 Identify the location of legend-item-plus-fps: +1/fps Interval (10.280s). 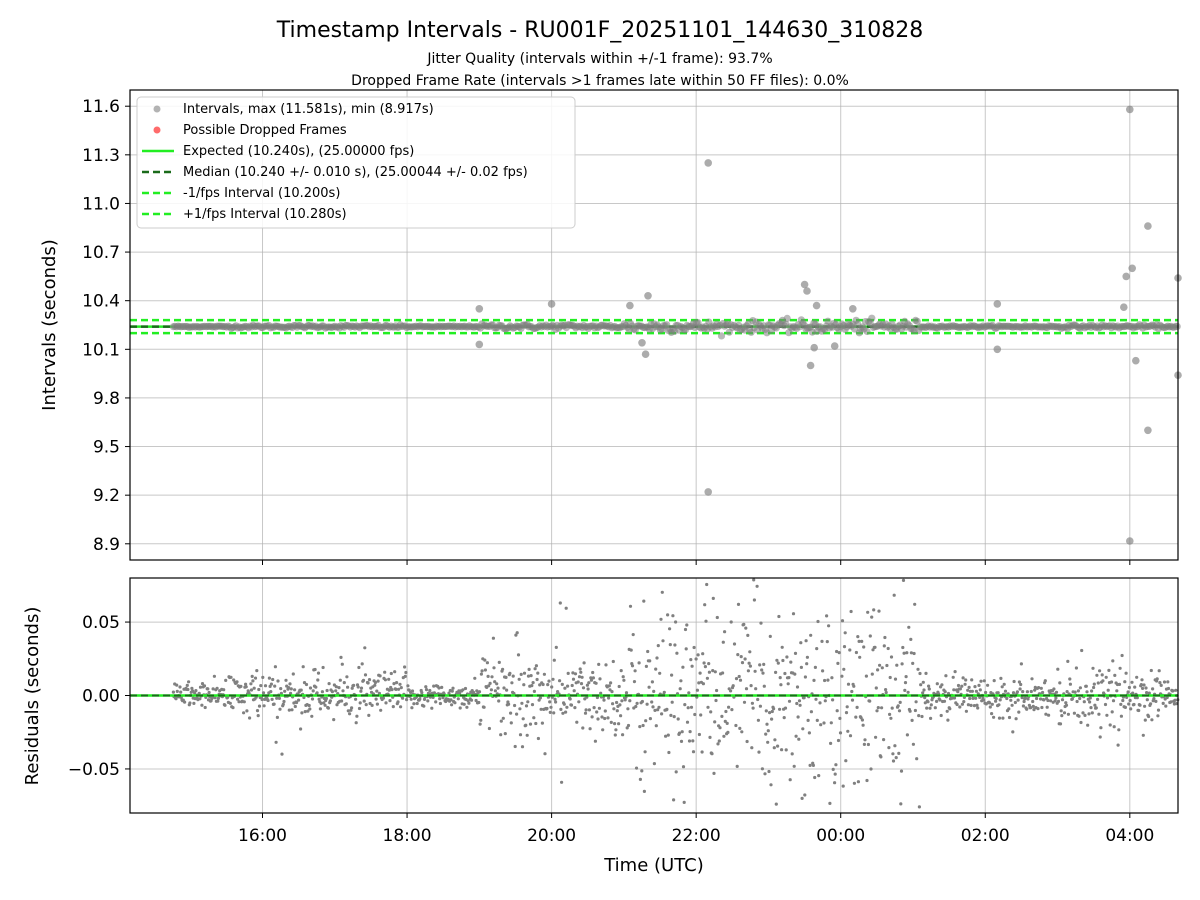
(244, 214).